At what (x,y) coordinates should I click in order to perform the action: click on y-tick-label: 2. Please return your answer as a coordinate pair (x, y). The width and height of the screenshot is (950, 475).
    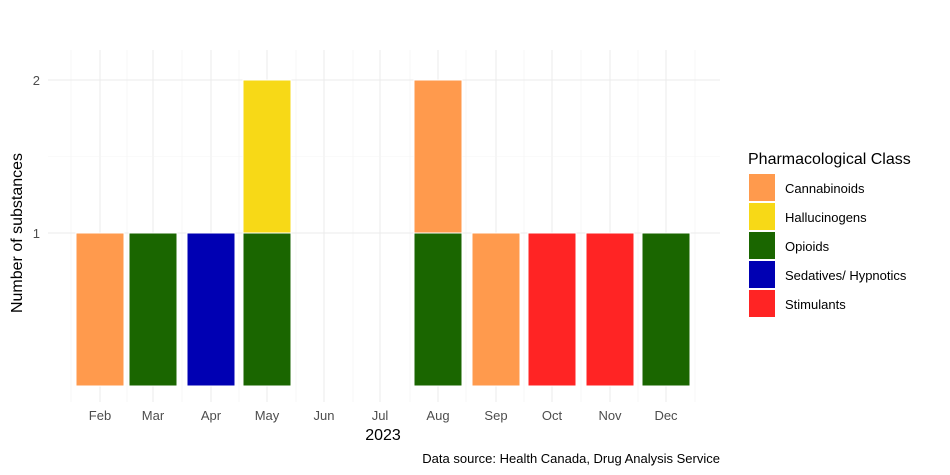
    Looking at the image, I should click on (36, 80).